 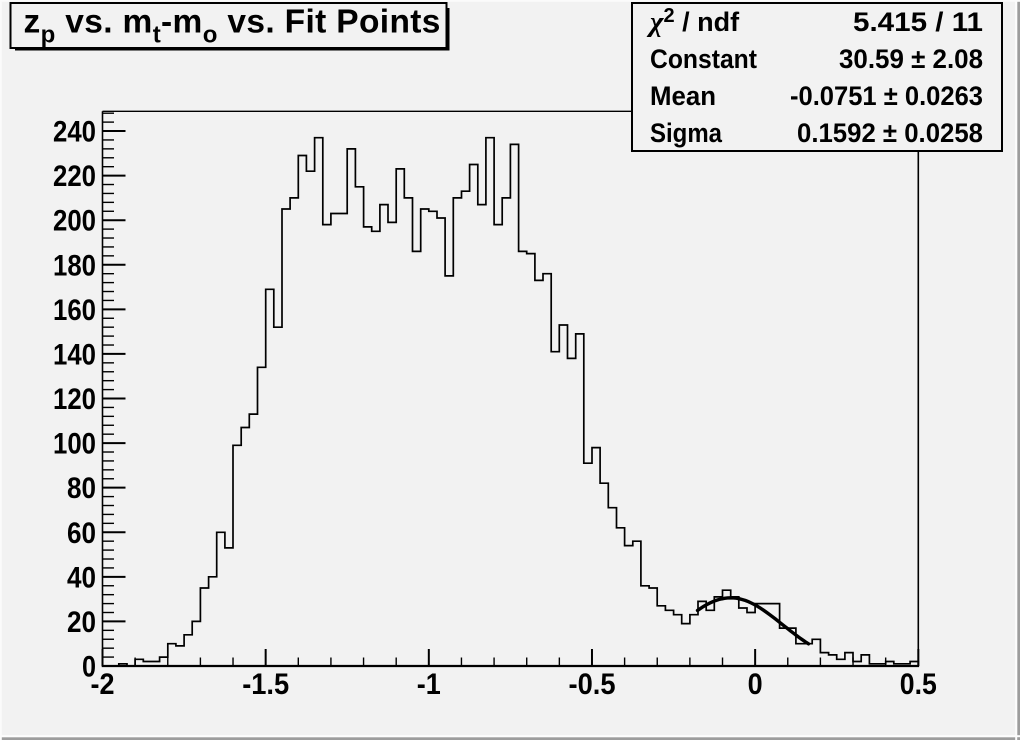 What do you see at coordinates (918, 684) in the screenshot?
I see `svg-text: 0.5` at bounding box center [918, 684].